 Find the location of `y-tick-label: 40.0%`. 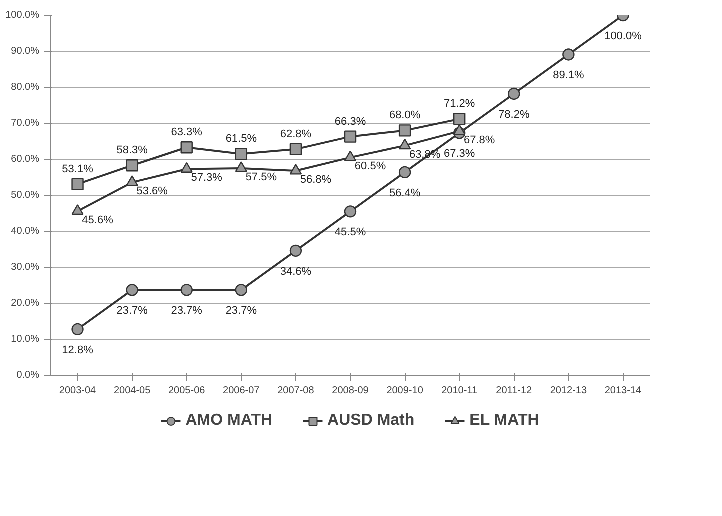

y-tick-label: 40.0% is located at coordinates (25, 231).